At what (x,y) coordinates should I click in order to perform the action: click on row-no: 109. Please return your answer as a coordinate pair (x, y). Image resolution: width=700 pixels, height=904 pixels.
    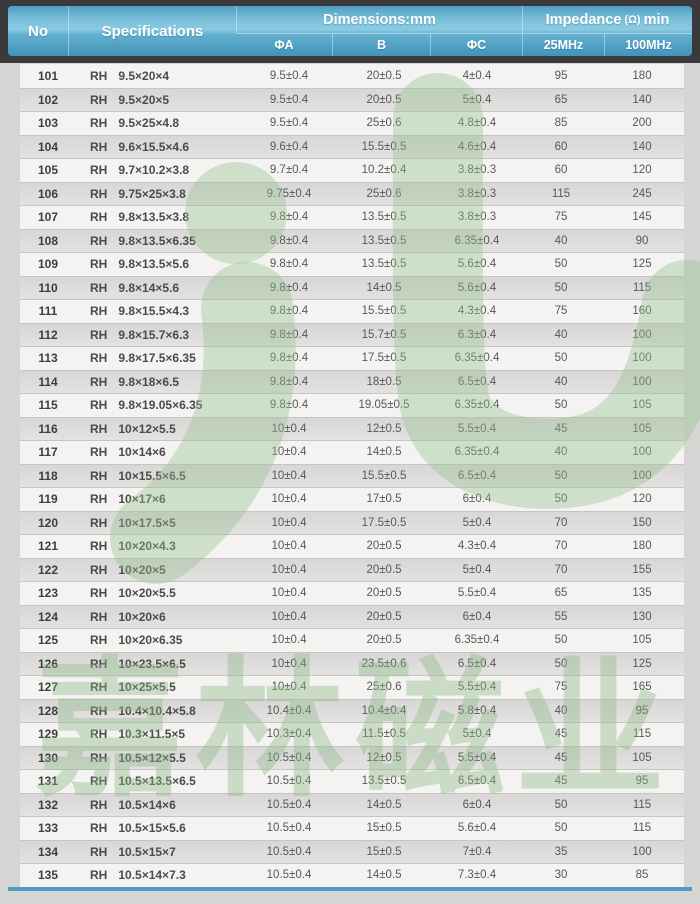
    Looking at the image, I should click on (48, 264).